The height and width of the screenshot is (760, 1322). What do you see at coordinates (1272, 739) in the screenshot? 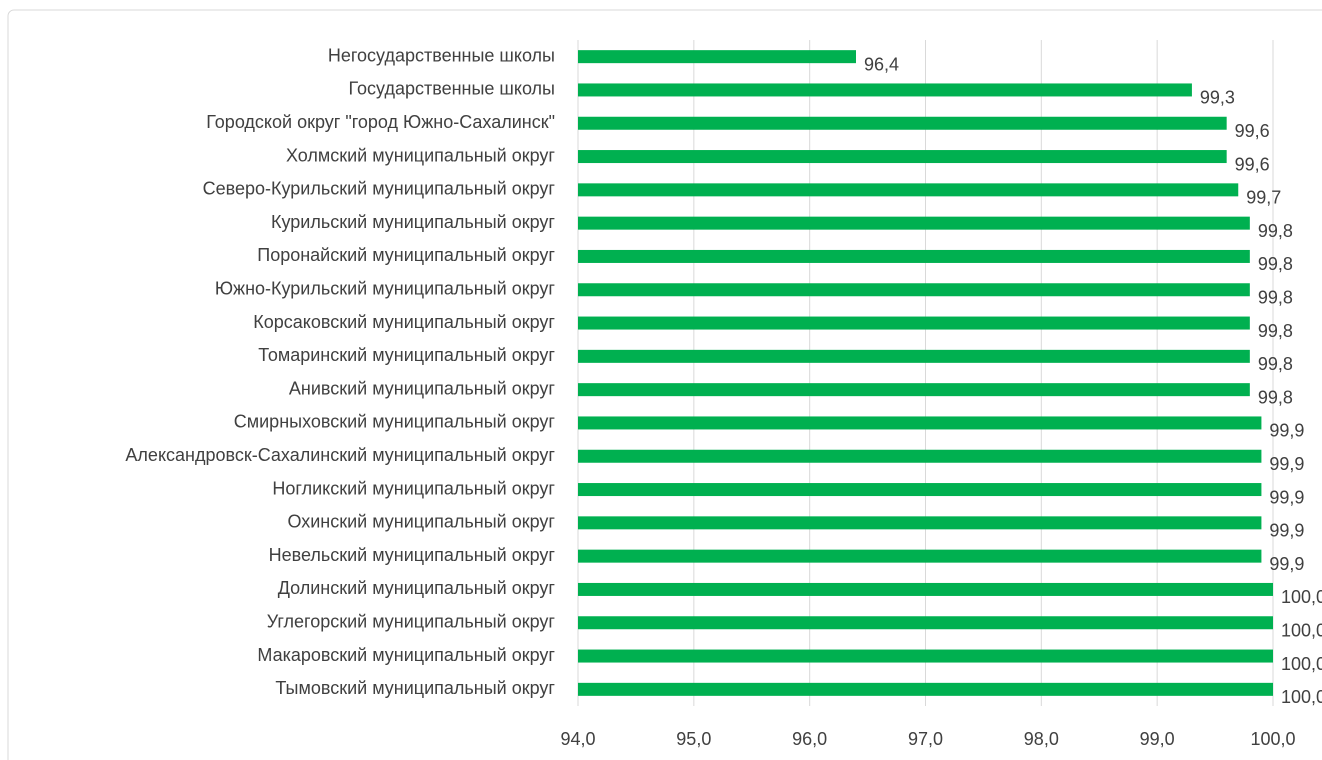
I see `x-tick-label: 100,0` at bounding box center [1272, 739].